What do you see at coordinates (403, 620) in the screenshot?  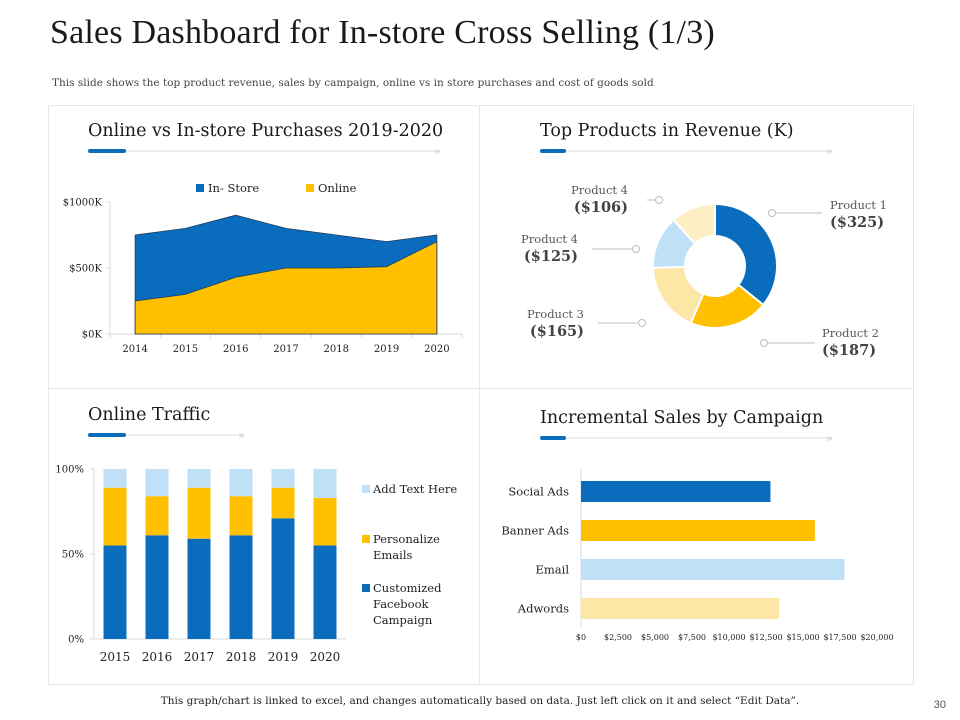 I see `traffic-legend-label: Campaign` at bounding box center [403, 620].